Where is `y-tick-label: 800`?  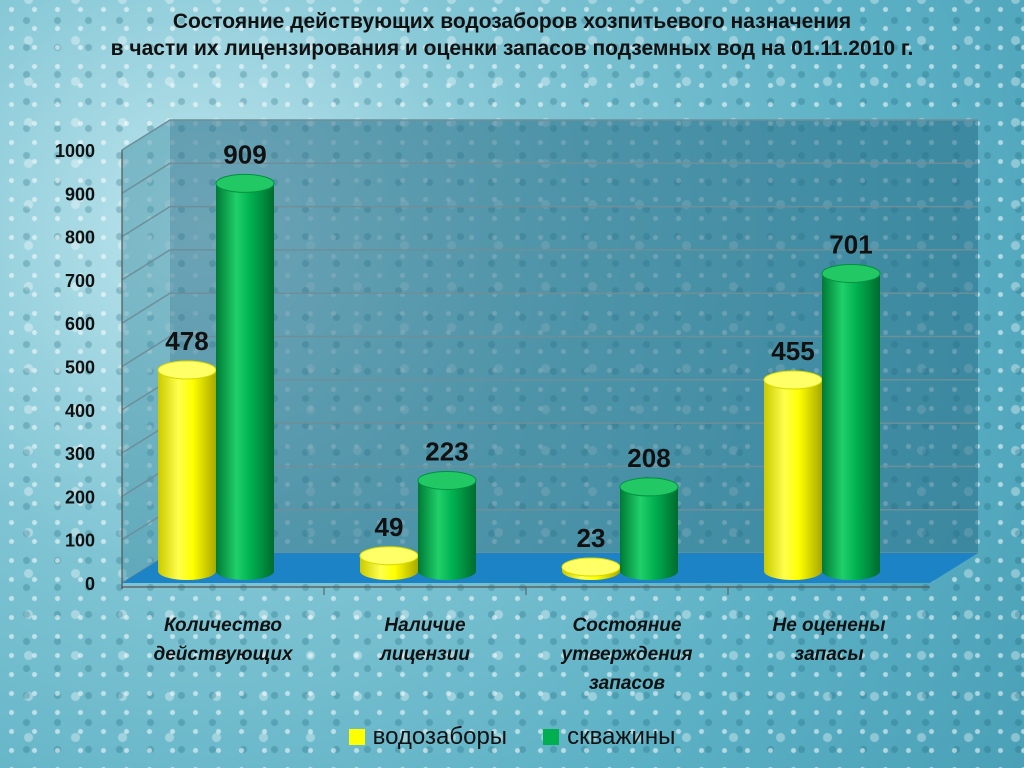
y-tick-label: 800 is located at coordinates (80, 238).